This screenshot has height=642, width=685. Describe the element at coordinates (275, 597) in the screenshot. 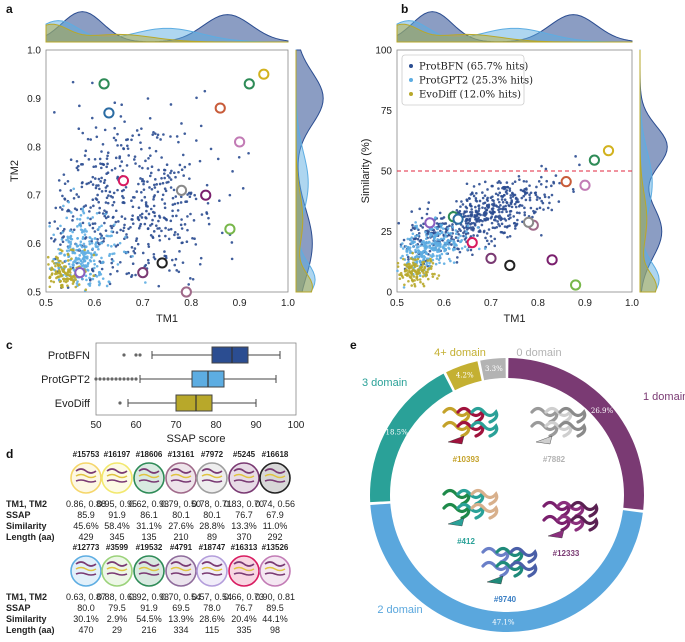

I see `table-cell-tm: 0.90, 0.81` at that location.